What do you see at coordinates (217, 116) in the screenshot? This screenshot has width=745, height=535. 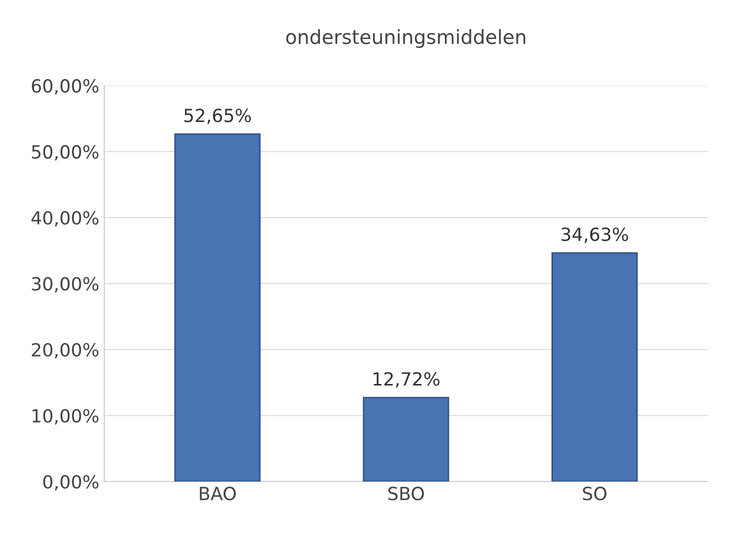 I see `data-label: 52,65%` at bounding box center [217, 116].